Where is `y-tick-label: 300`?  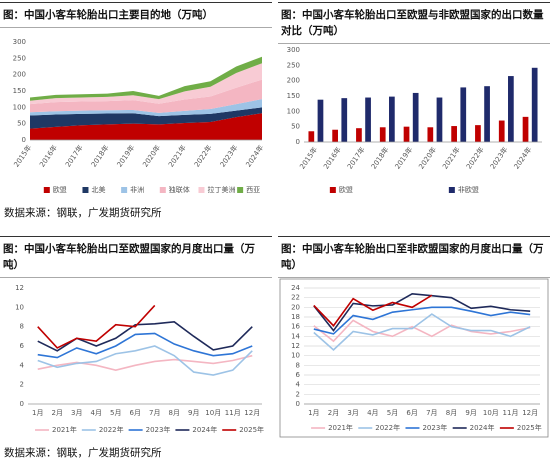 y-tick-label: 300 is located at coordinates (293, 50).